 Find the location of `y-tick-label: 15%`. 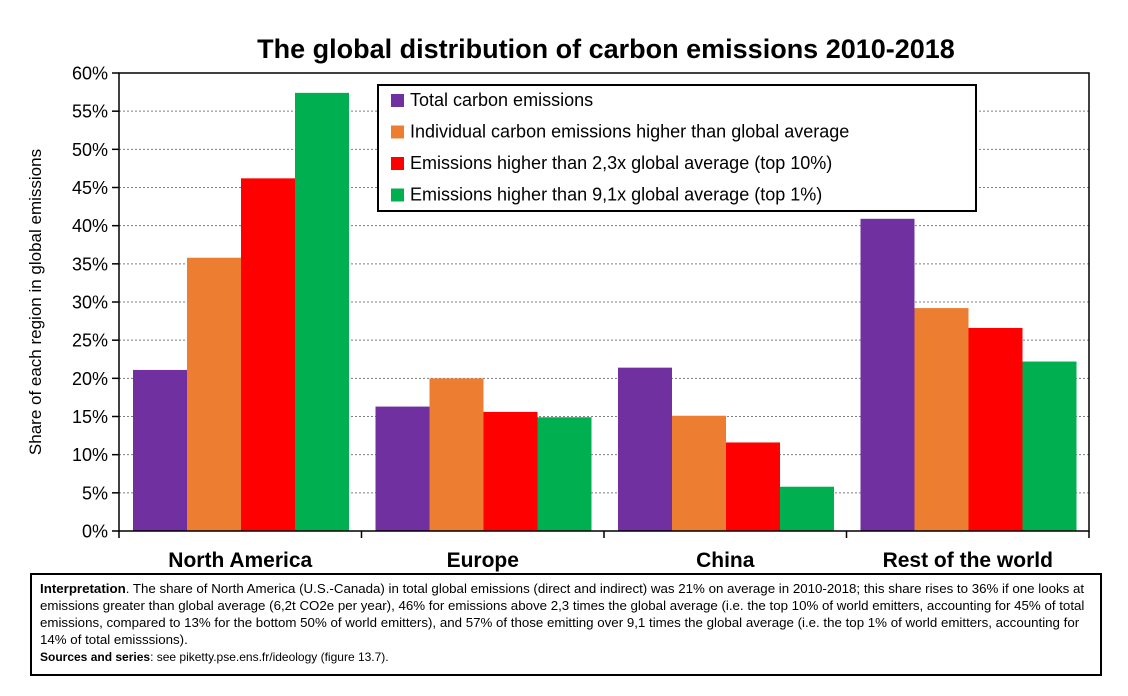

y-tick-label: 15% is located at coordinates (90, 417).